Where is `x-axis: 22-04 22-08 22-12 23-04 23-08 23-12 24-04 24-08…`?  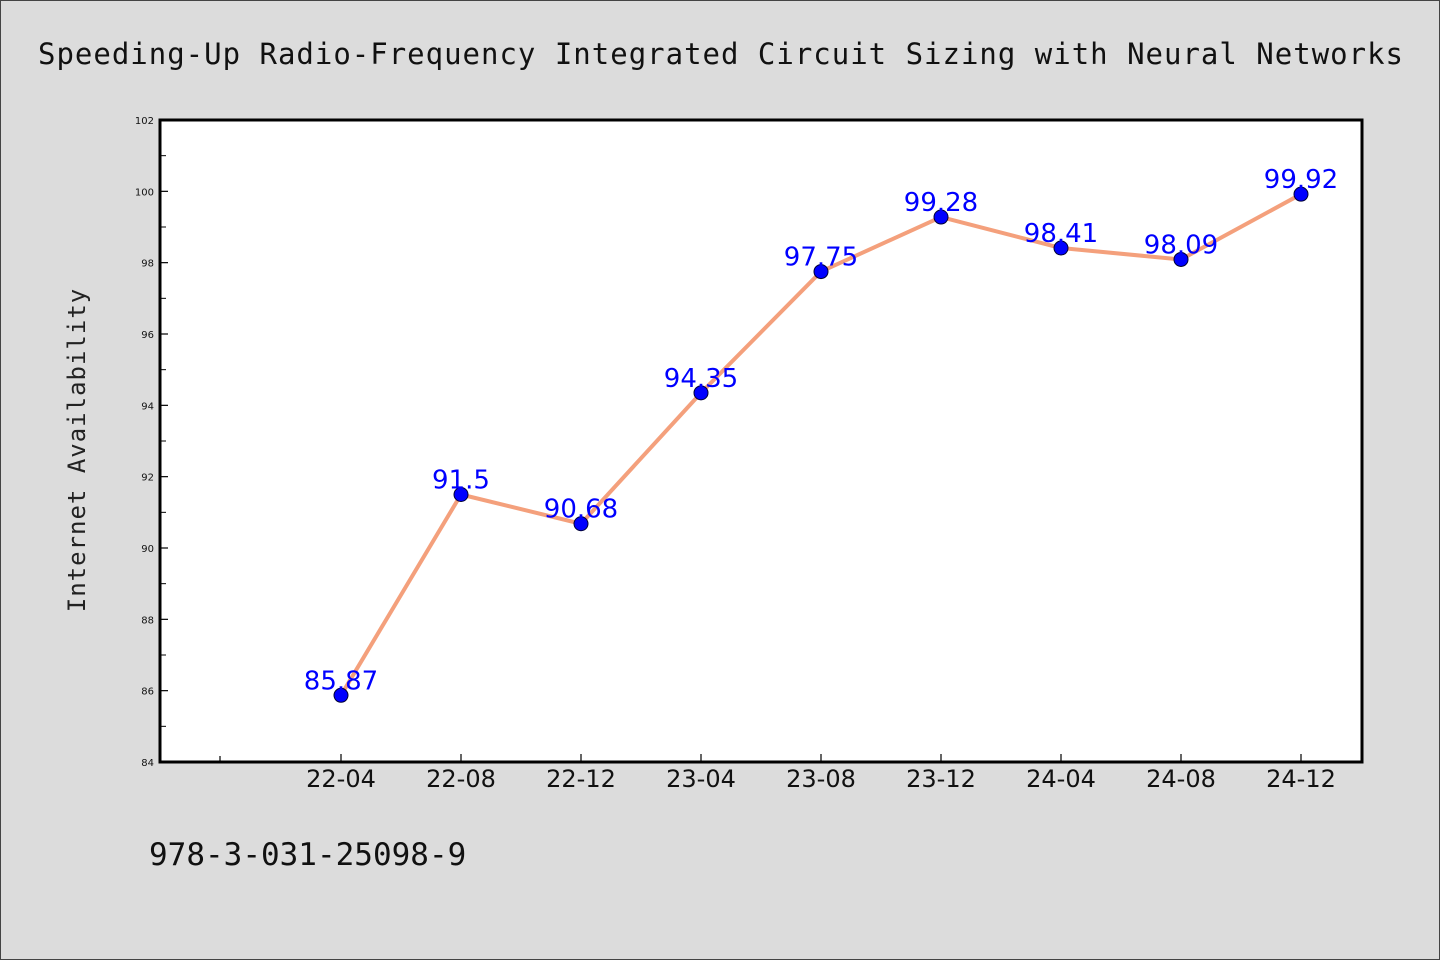 x-axis: 22-04 22-08 22-12 23-04 23-08 23-12 24-04 24-08… is located at coordinates (777, 773).